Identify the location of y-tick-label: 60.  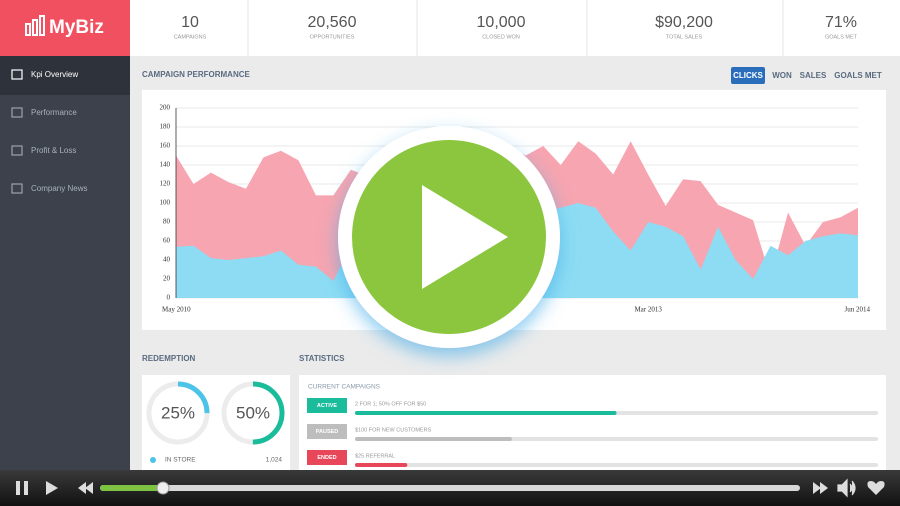
(167, 241).